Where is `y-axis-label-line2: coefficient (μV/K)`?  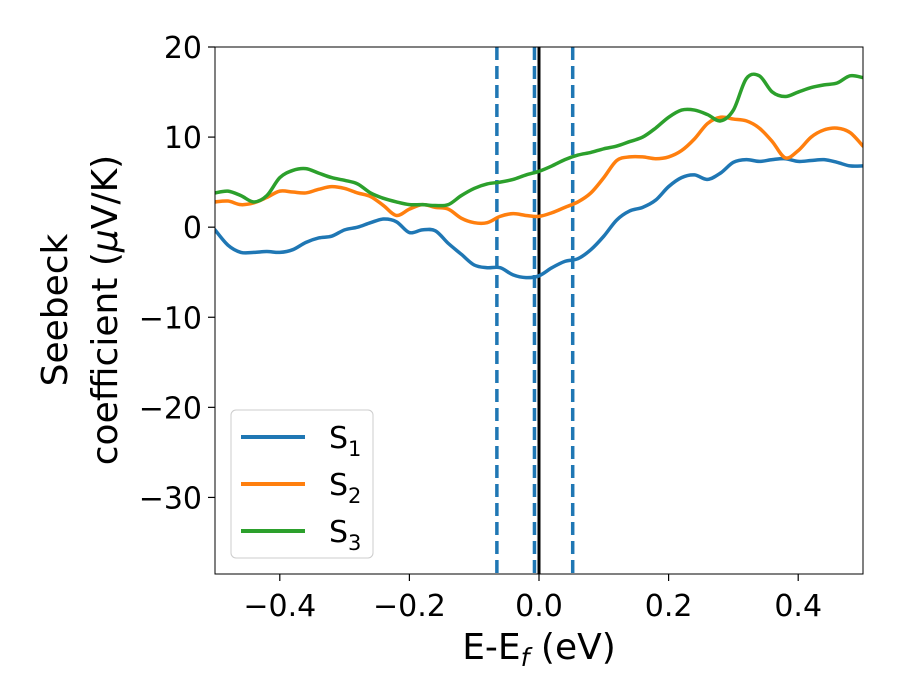 y-axis-label-line2: coefficient (μV/K) is located at coordinates (105, 310).